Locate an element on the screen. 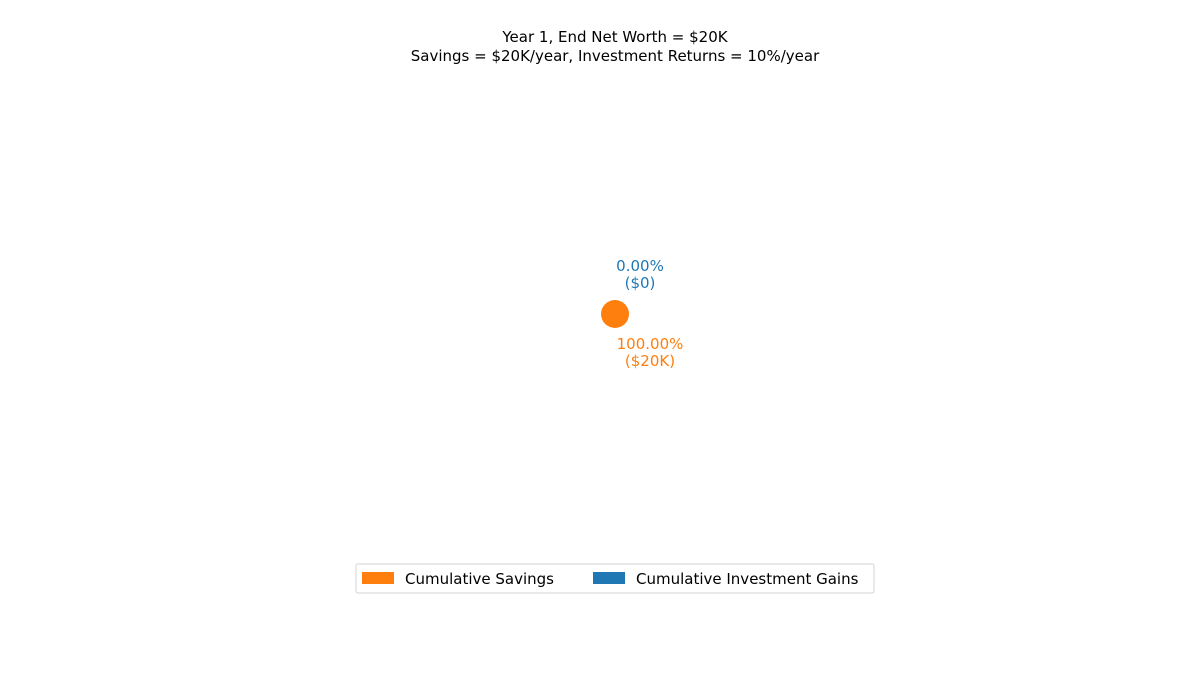  legend-label-gains: Cumulative Investment Gains is located at coordinates (747, 579).